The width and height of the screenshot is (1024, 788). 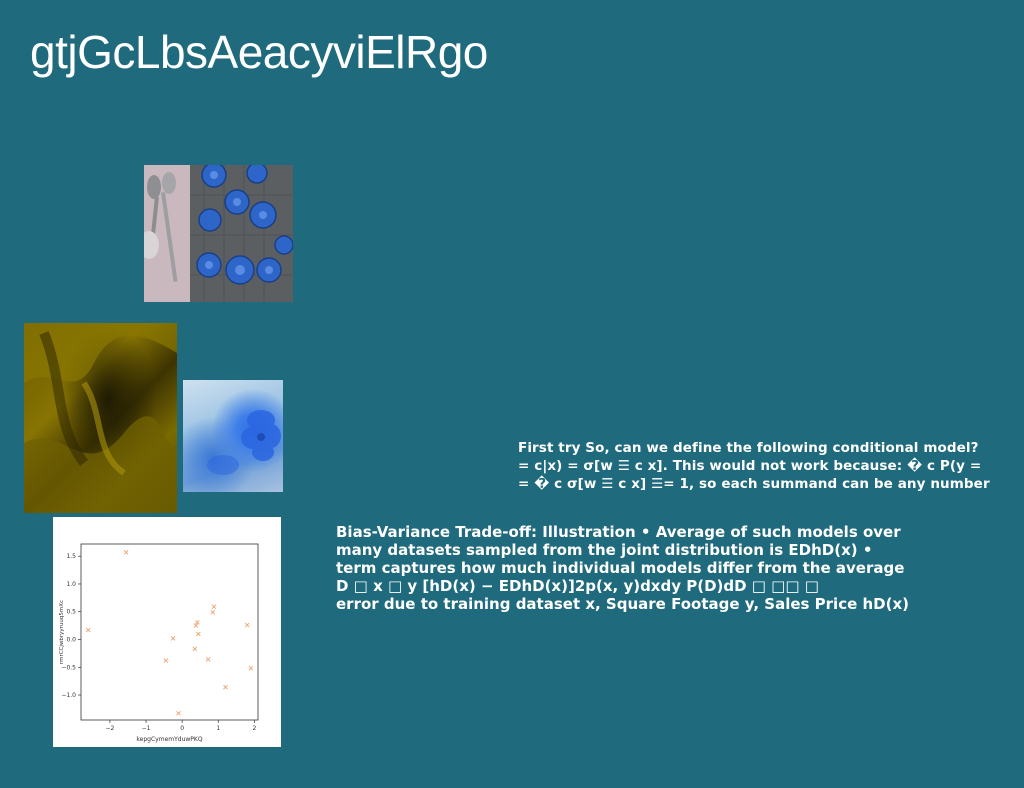 What do you see at coordinates (71, 584) in the screenshot?
I see `y-tick-label: 1.0` at bounding box center [71, 584].